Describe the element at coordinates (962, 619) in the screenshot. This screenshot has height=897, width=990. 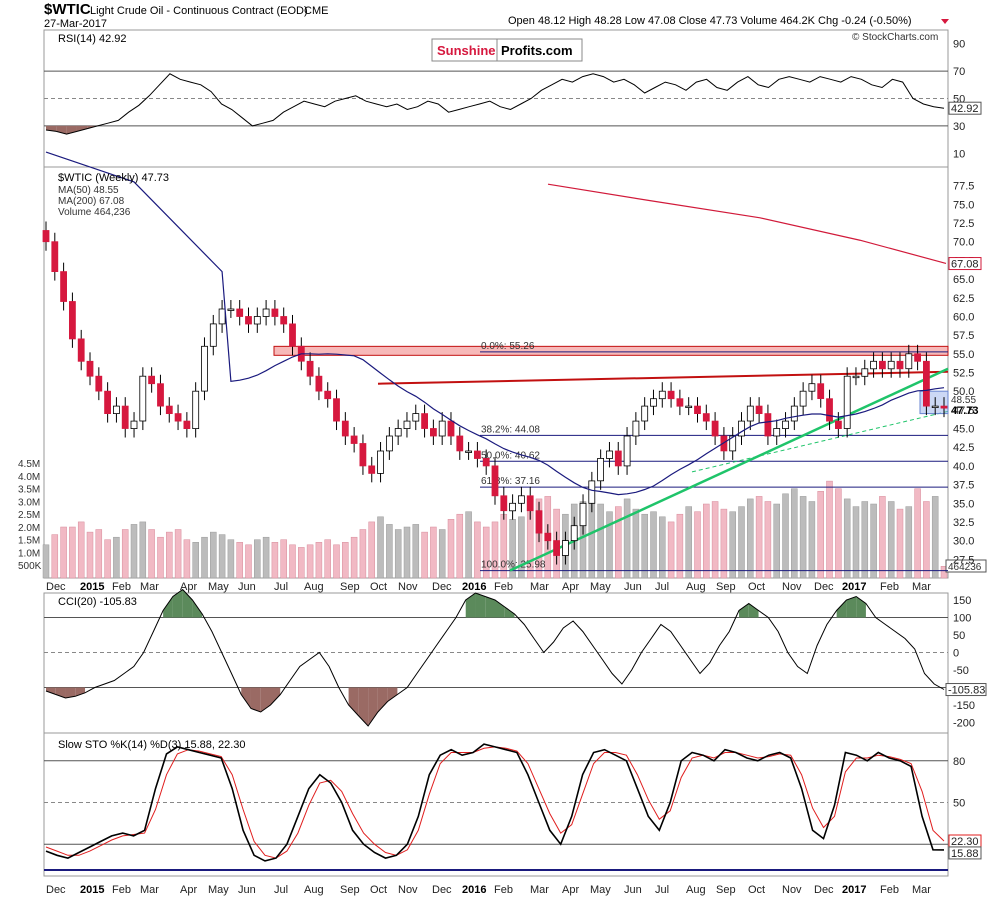
I see `cci-tick: 100` at that location.